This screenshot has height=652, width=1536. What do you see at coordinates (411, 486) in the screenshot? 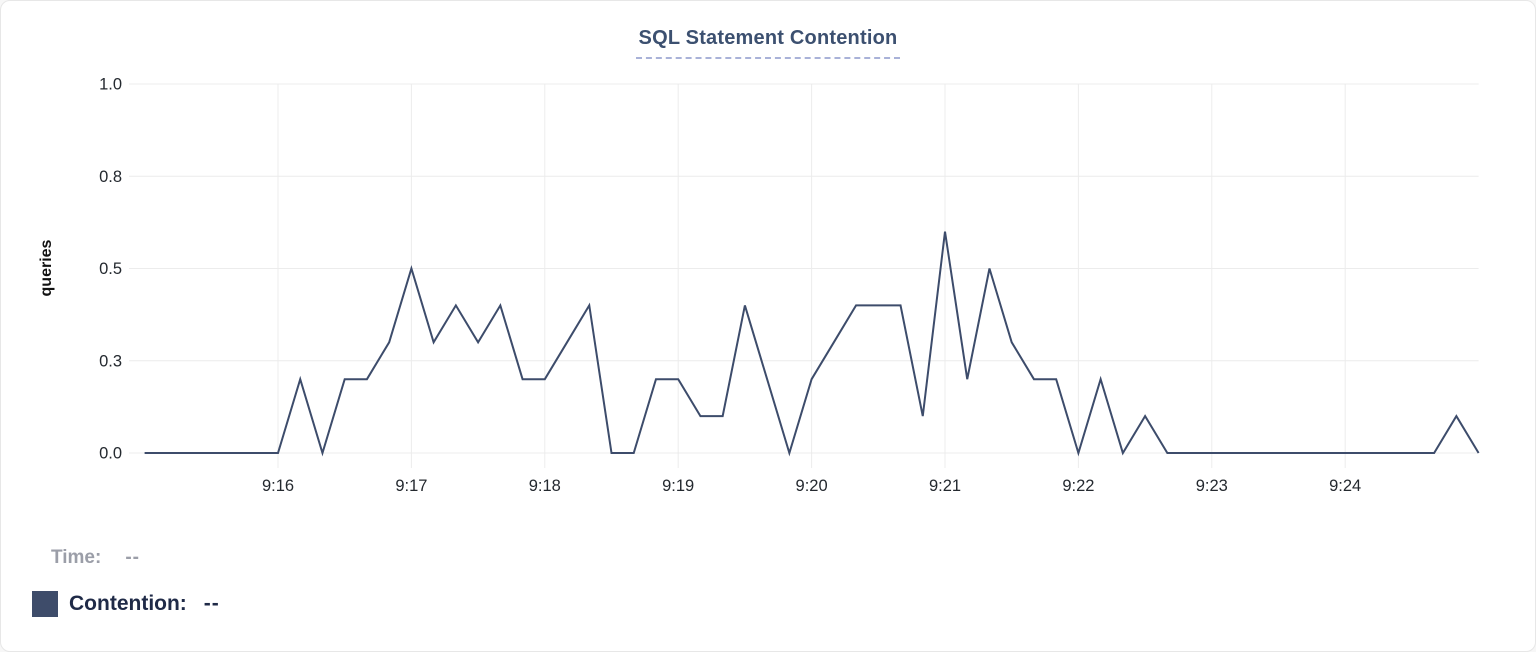
I see `x-axis-tick-label: 9:17` at bounding box center [411, 486].